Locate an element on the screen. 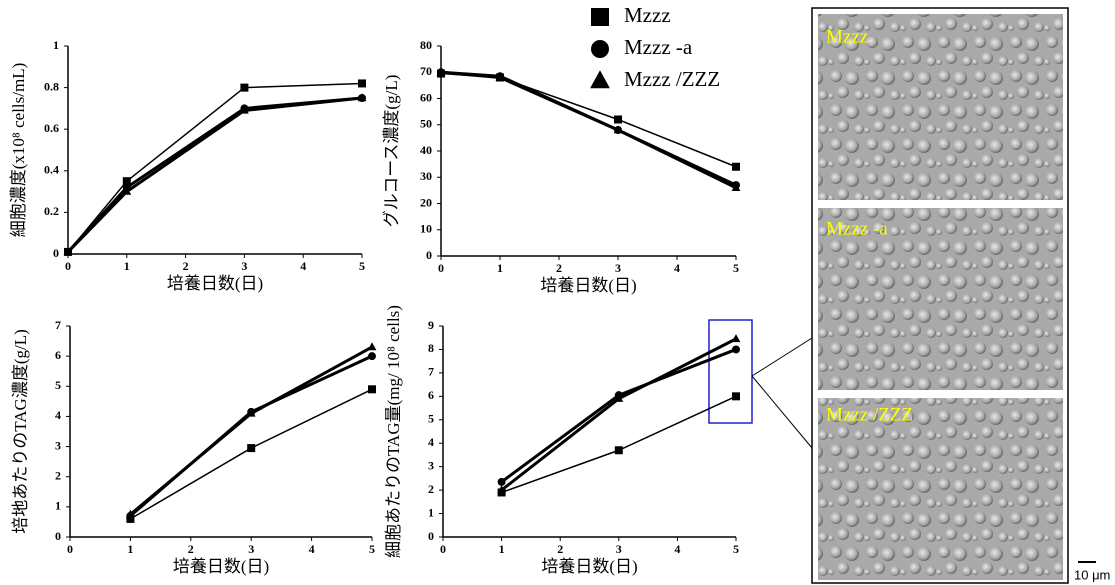 This screenshot has height=585, width=1115. image-label: Mzzz /ZZZ is located at coordinates (869, 414).